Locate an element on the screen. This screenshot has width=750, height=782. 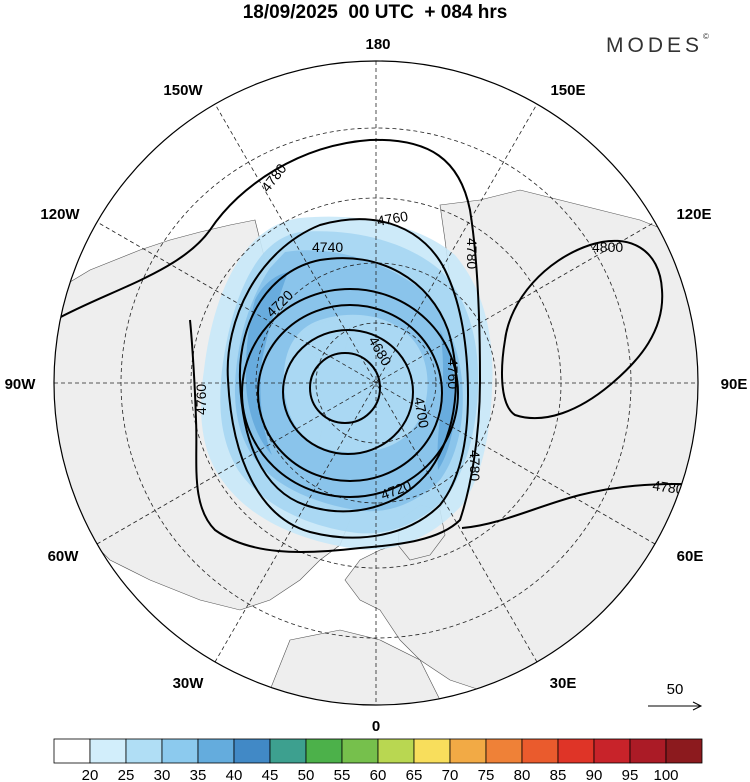
contour-4720-outer is located at coordinates (350, 393).